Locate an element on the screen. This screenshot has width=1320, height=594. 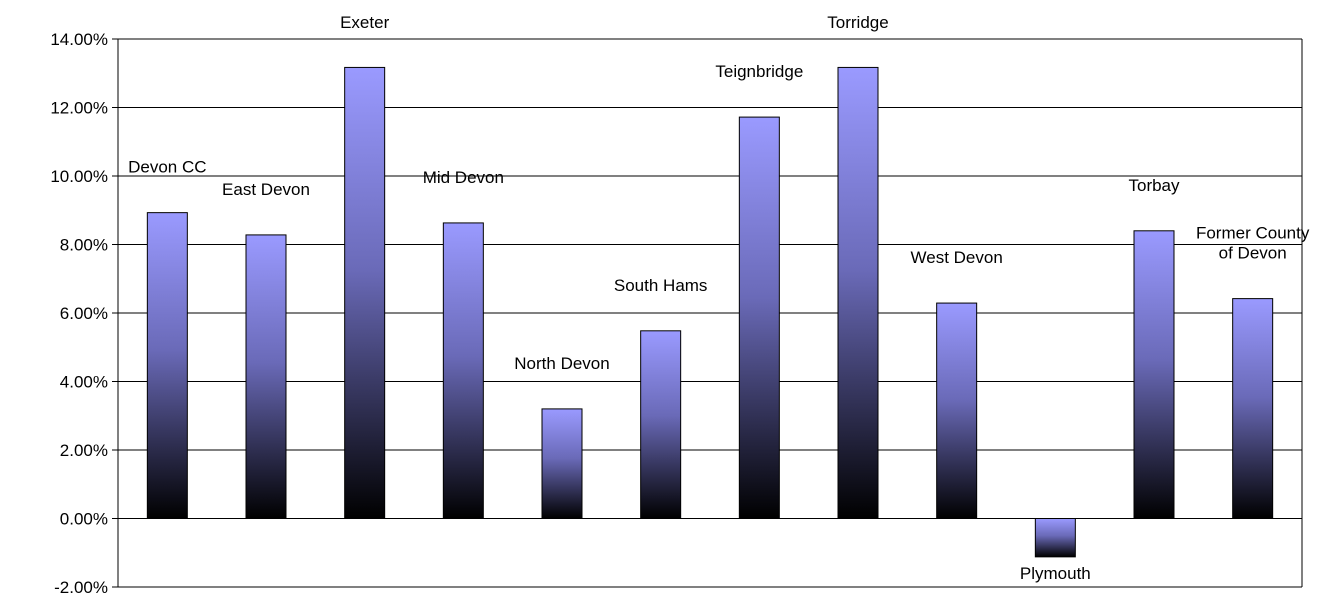
bar-label: Torbay is located at coordinates (1154, 185).